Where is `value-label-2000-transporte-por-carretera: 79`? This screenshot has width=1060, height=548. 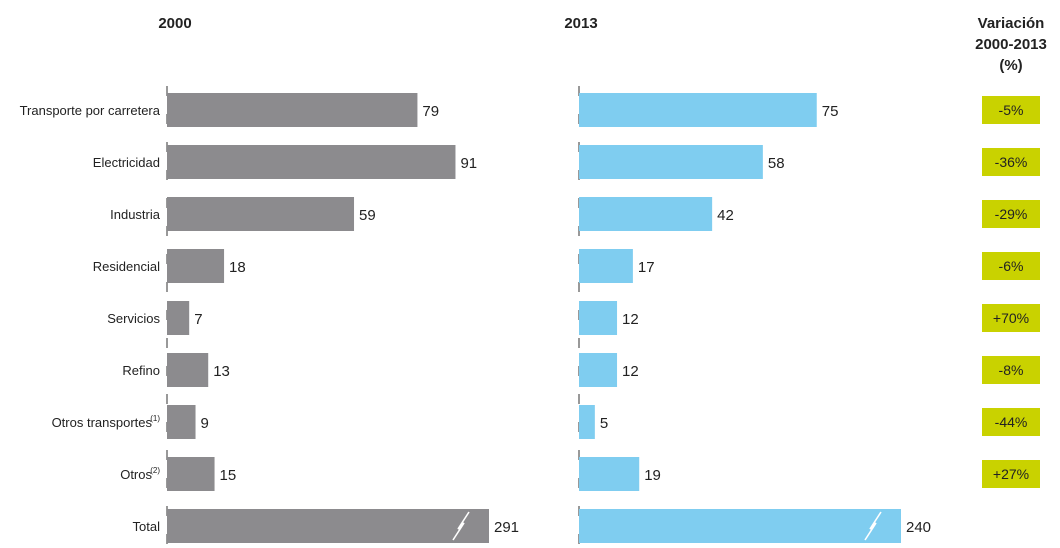 value-label-2000-transporte-por-carretera: 79 is located at coordinates (430, 111).